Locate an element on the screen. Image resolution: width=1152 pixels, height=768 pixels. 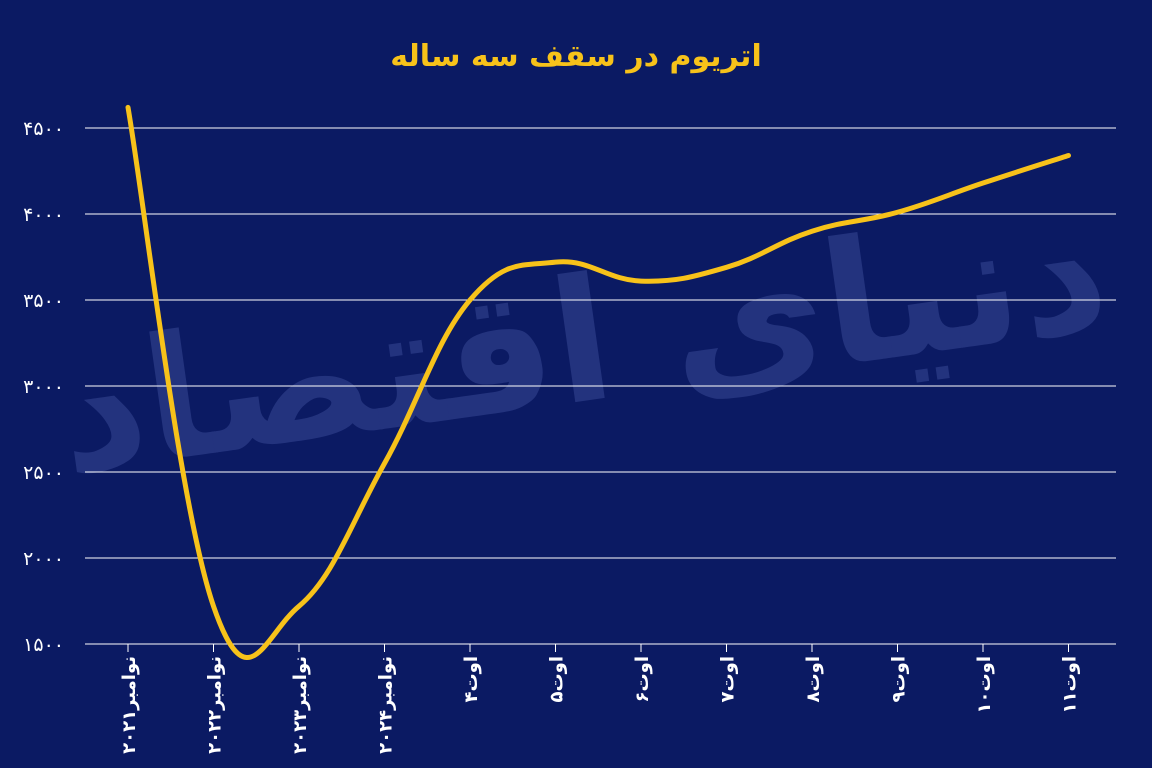
y-tick-label: ۲۰۰۰ is located at coordinates (43, 559).